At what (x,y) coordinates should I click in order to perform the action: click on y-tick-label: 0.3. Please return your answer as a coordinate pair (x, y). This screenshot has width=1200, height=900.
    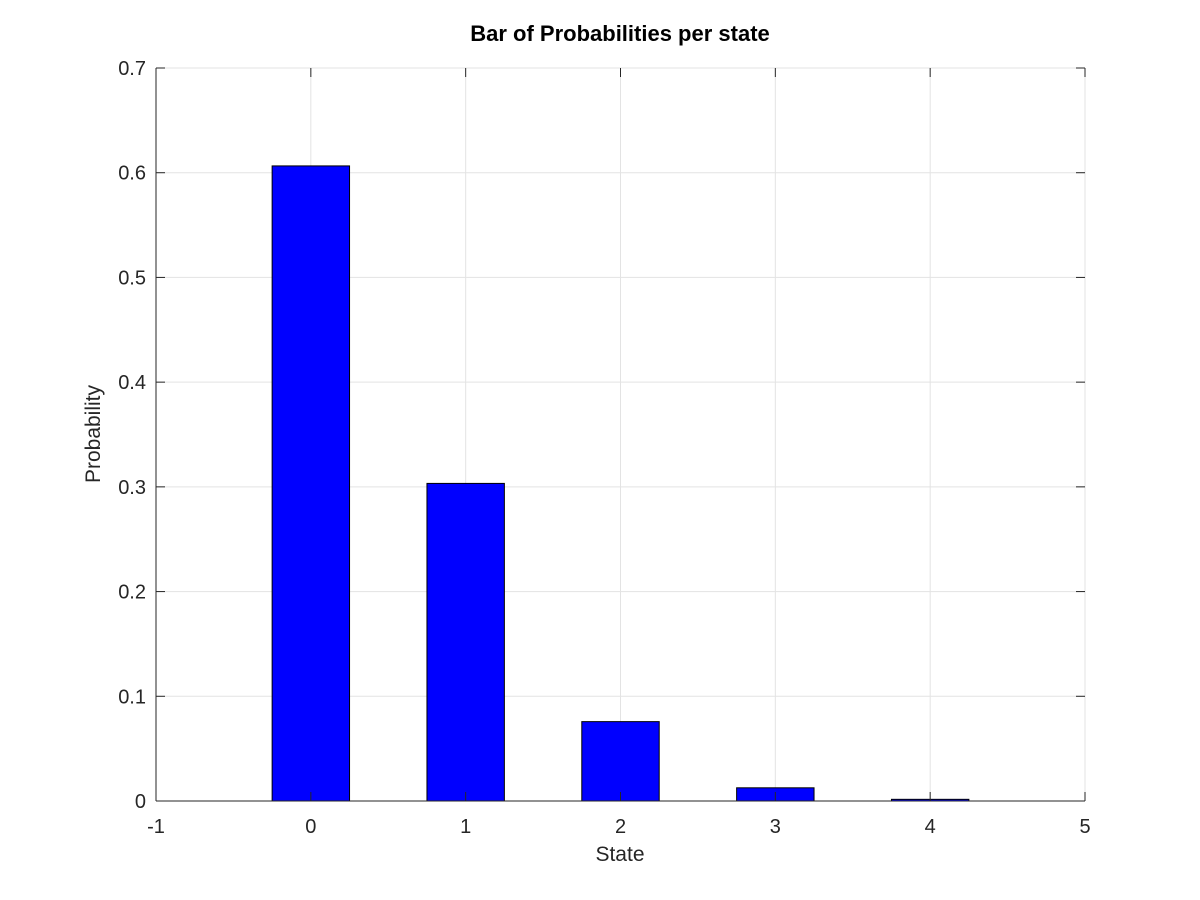
    Looking at the image, I should click on (132, 488).